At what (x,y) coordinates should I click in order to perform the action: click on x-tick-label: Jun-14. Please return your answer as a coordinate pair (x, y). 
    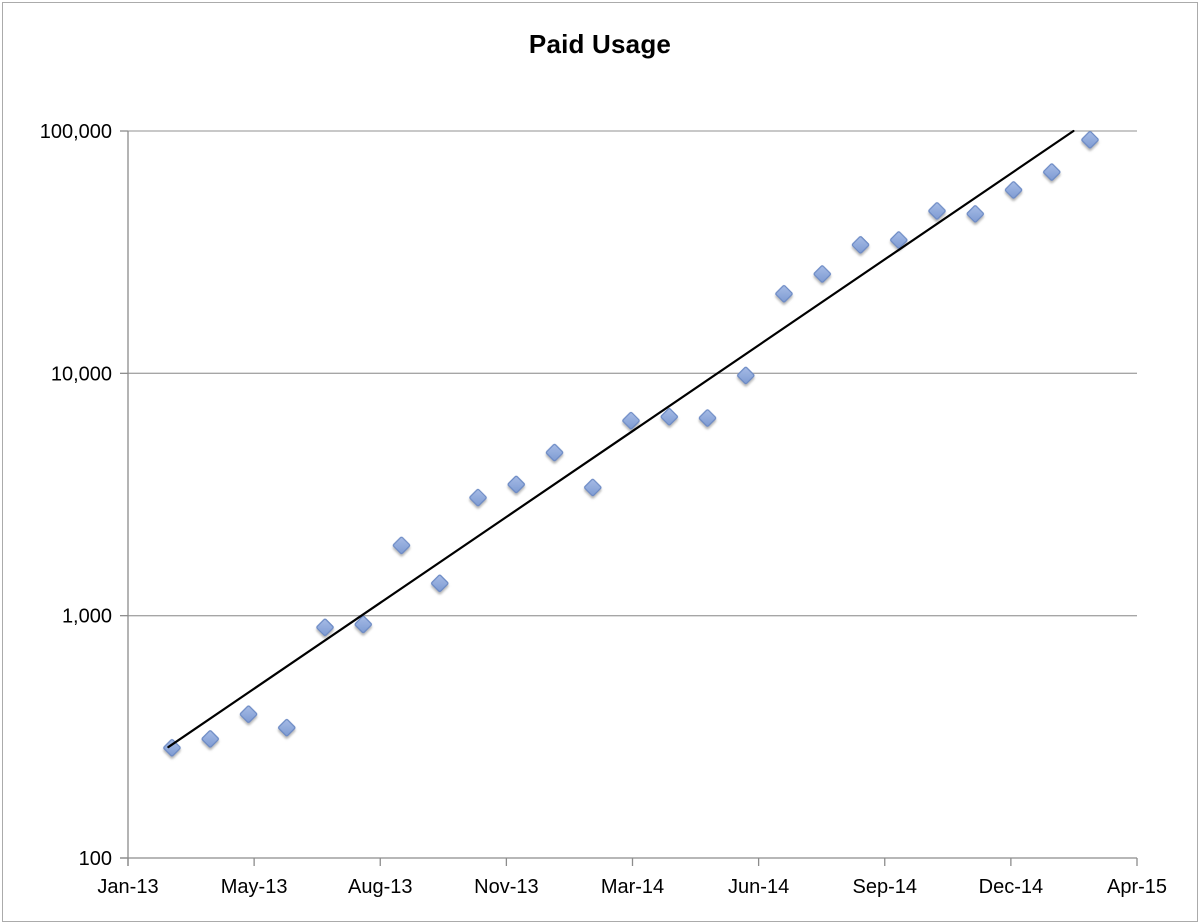
    Looking at the image, I should click on (758, 887).